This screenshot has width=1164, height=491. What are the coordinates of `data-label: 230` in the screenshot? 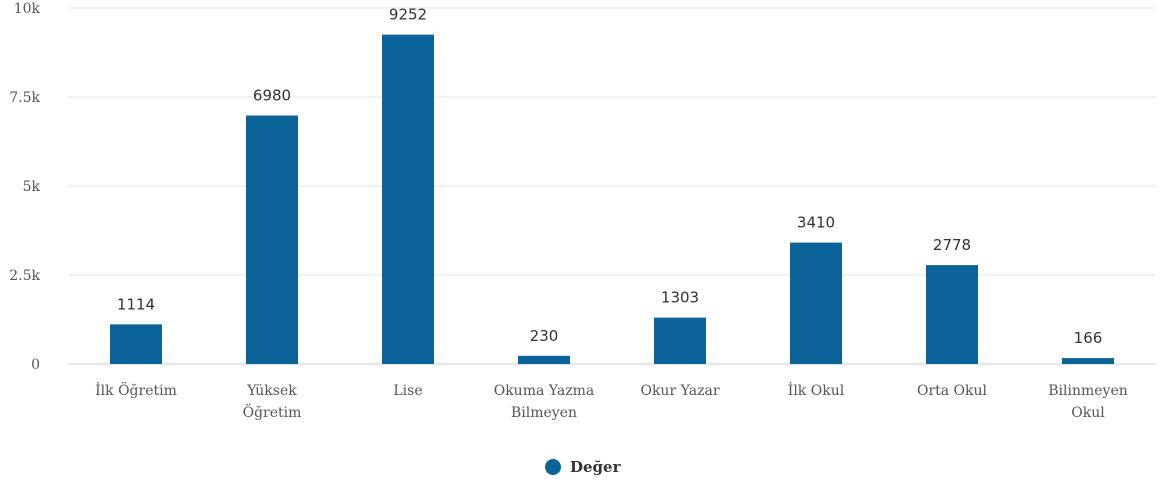 It's located at (544, 336).